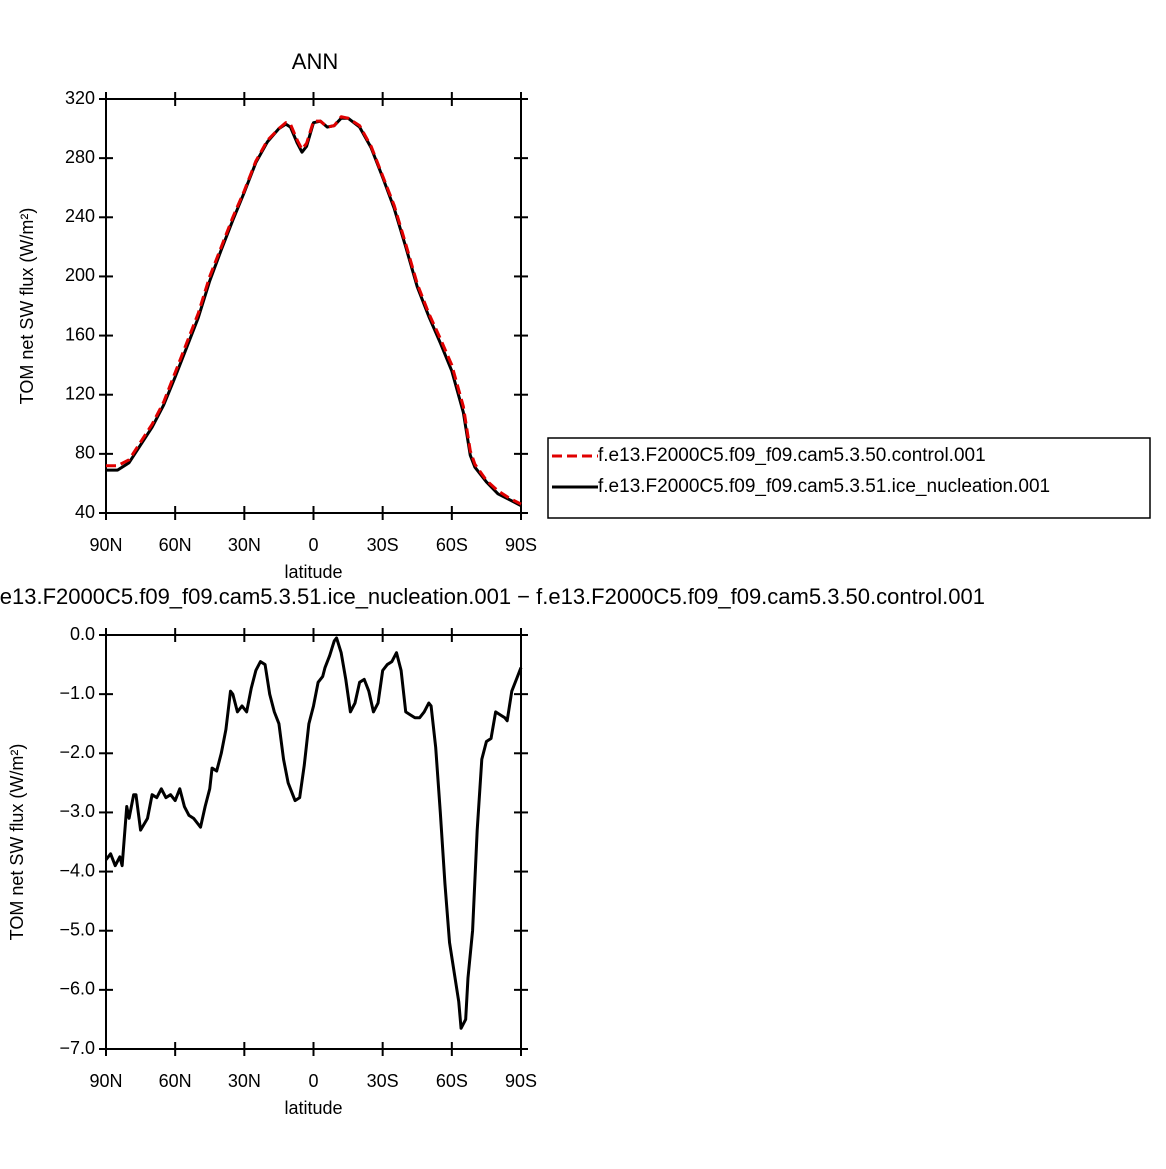  What do you see at coordinates (315, 61) in the screenshot?
I see `chart-title: ANN` at bounding box center [315, 61].